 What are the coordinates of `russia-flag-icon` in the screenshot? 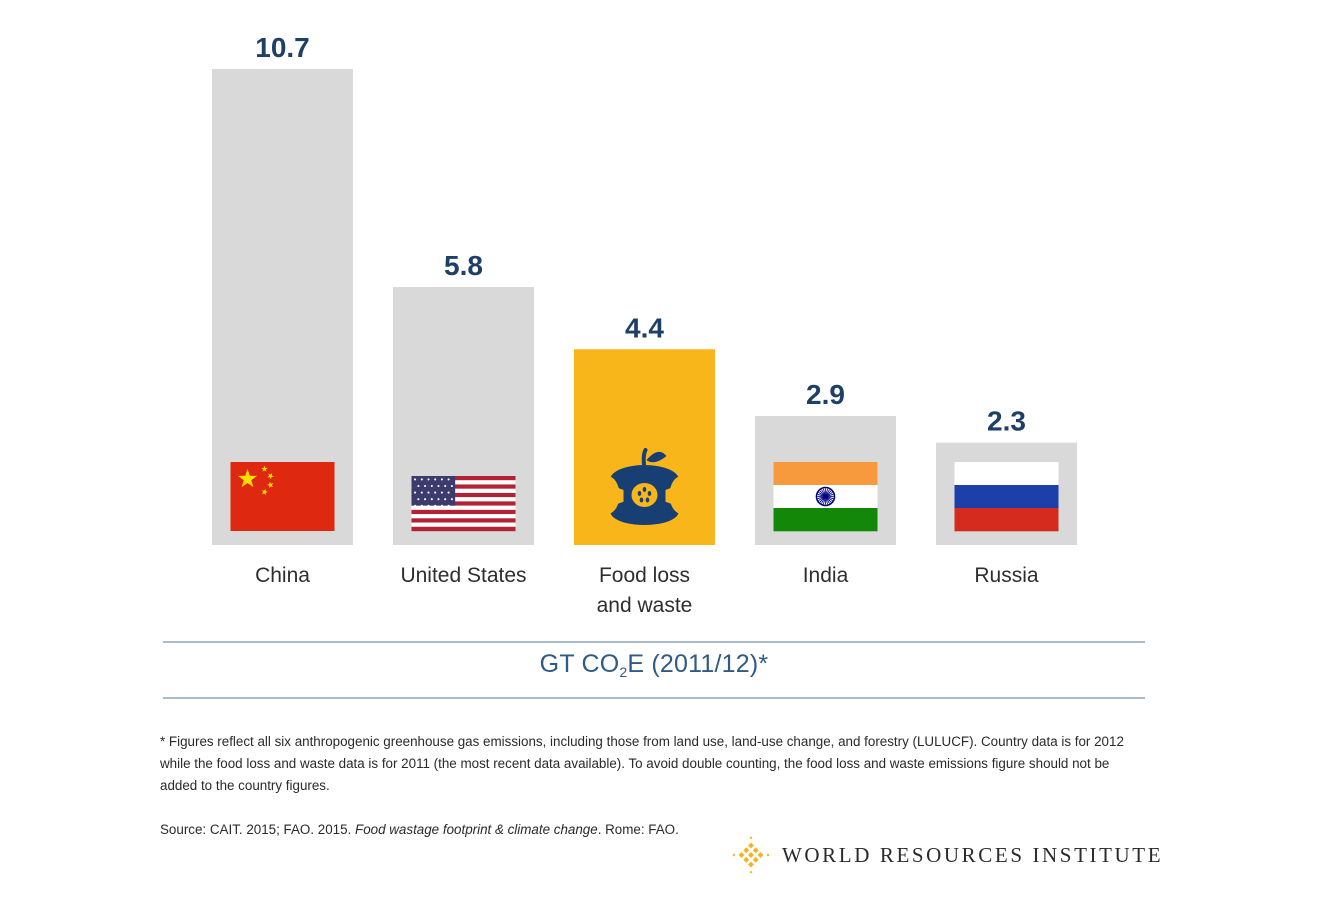 It's located at (1006, 497).